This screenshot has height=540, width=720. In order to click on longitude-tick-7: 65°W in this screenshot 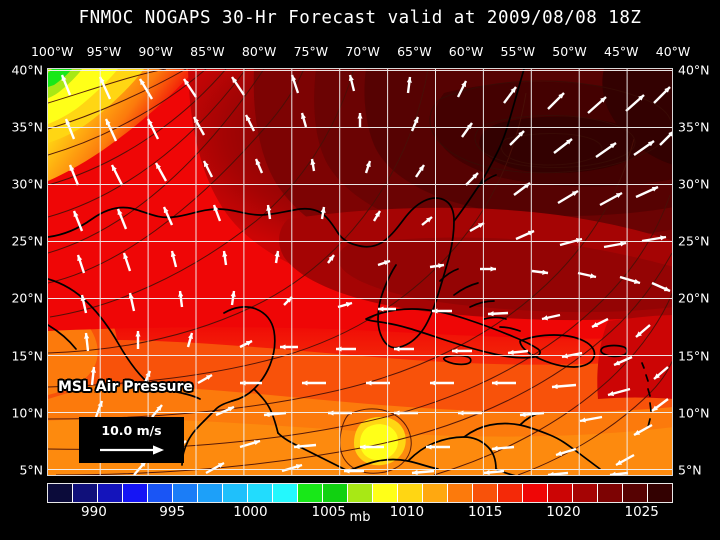, I will do `click(414, 51)`.